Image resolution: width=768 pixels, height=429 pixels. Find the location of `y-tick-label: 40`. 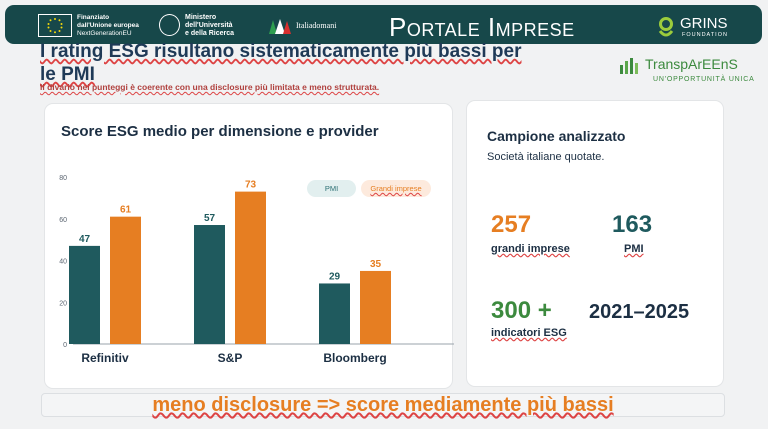

y-tick-label: 40 is located at coordinates (63, 262).